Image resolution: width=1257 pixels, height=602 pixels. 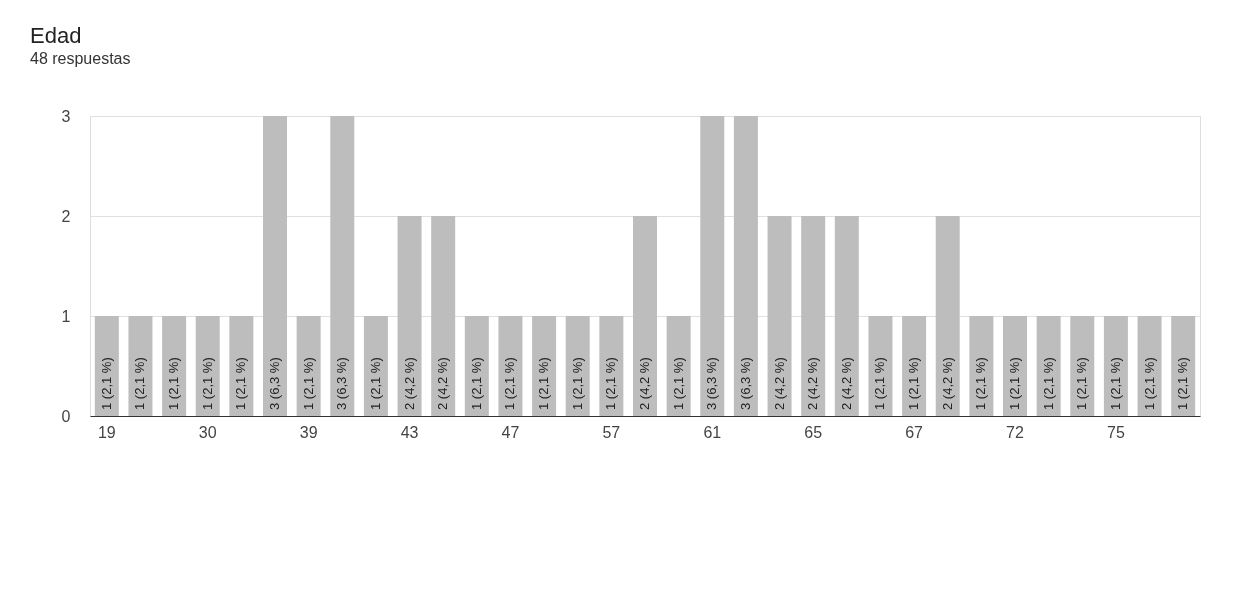 I want to click on x-tick-label: 47, so click(x=510, y=432).